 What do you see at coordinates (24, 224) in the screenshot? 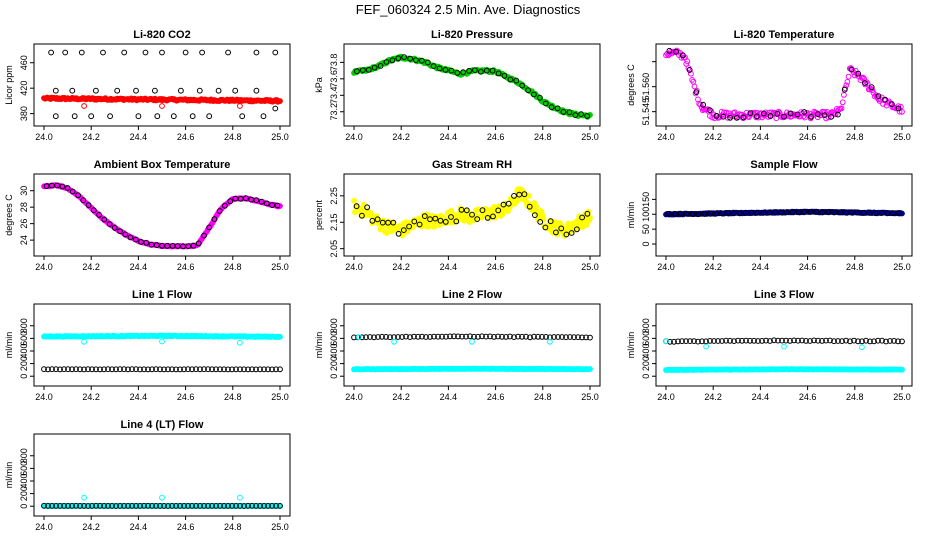
I see `y-tick-label: 26` at bounding box center [24, 224].